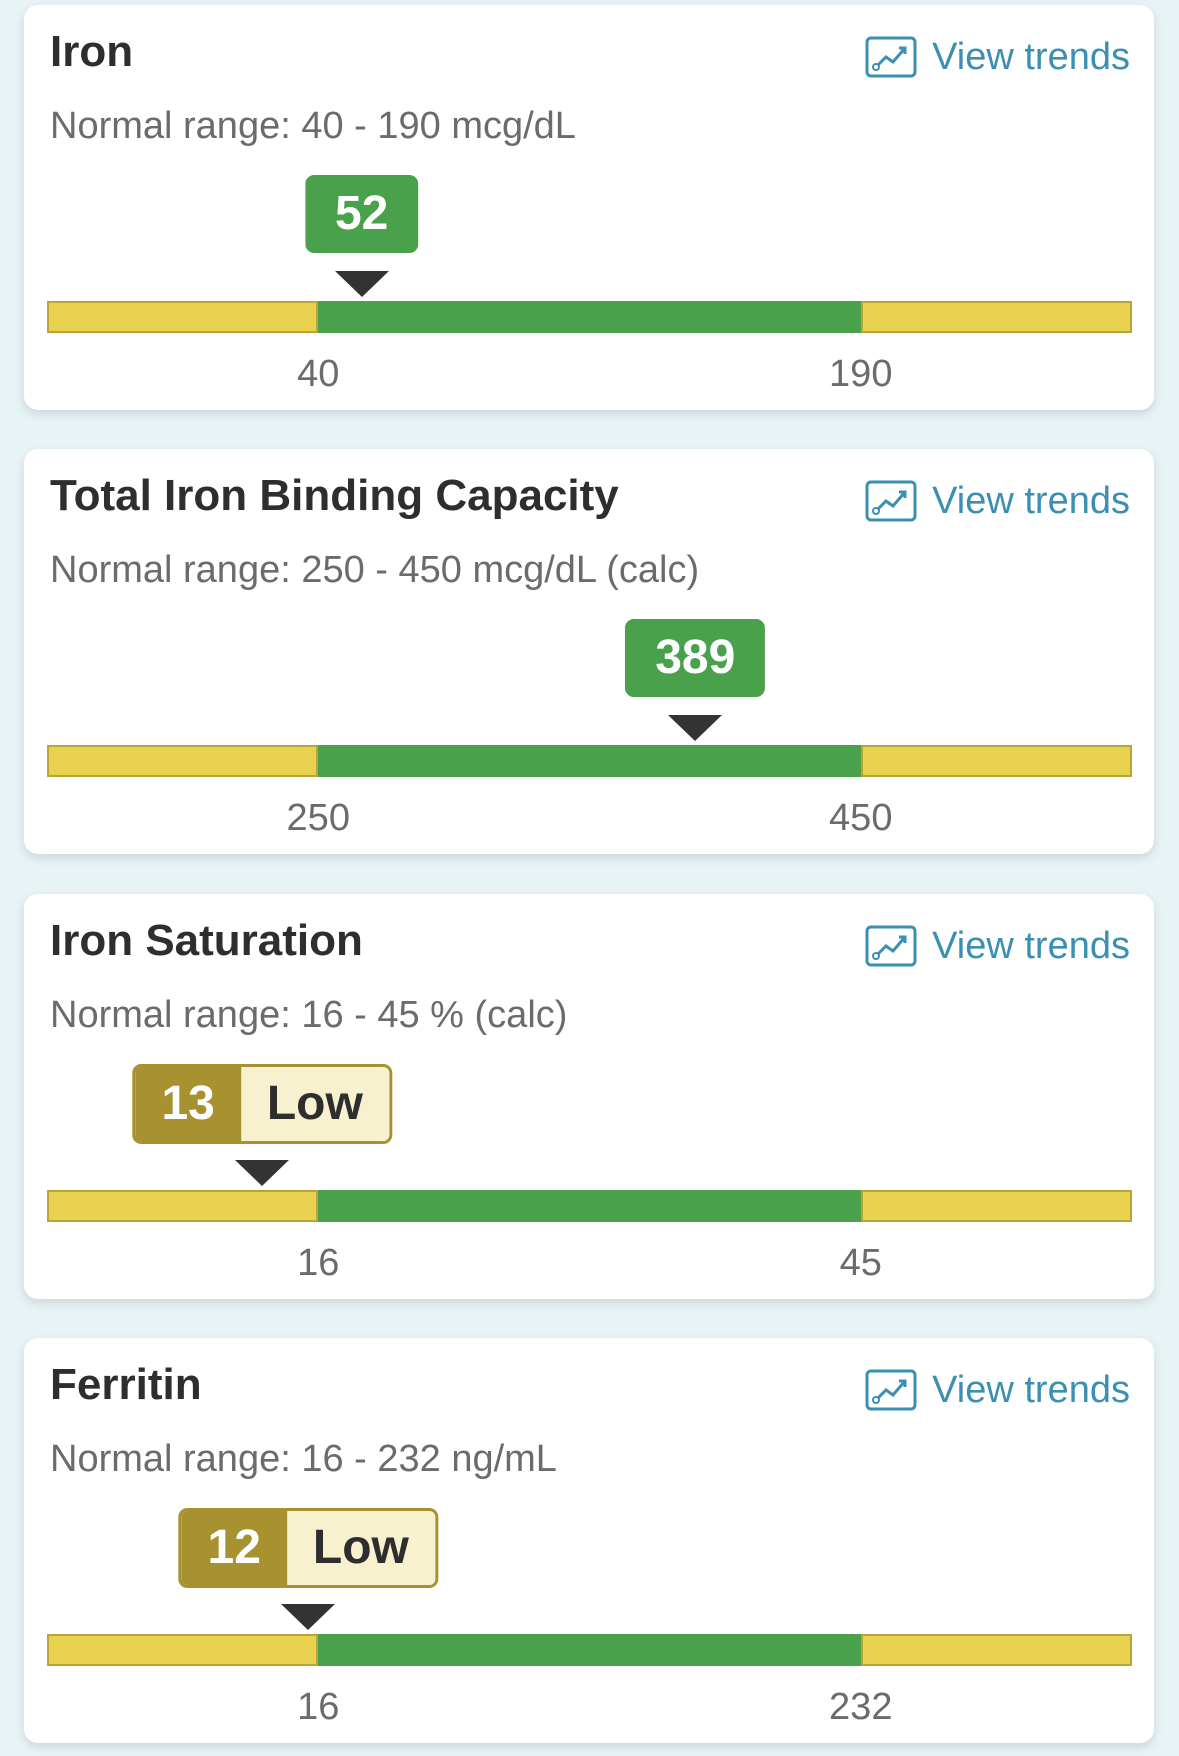 The height and width of the screenshot is (1756, 1179). Describe the element at coordinates (92, 51) in the screenshot. I see `test-name: Iron` at that location.